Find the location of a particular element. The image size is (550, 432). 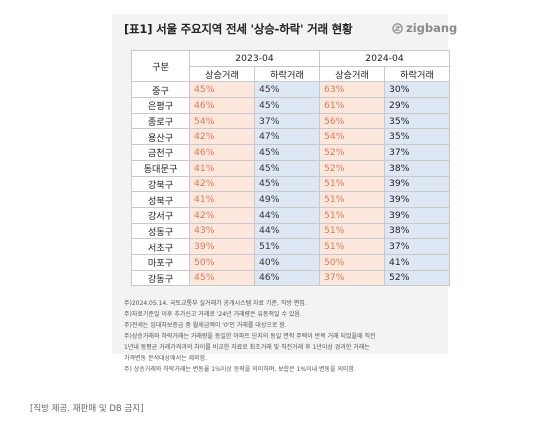

table-row: 성동구 43% 44% 51% 38% is located at coordinates (290, 231).